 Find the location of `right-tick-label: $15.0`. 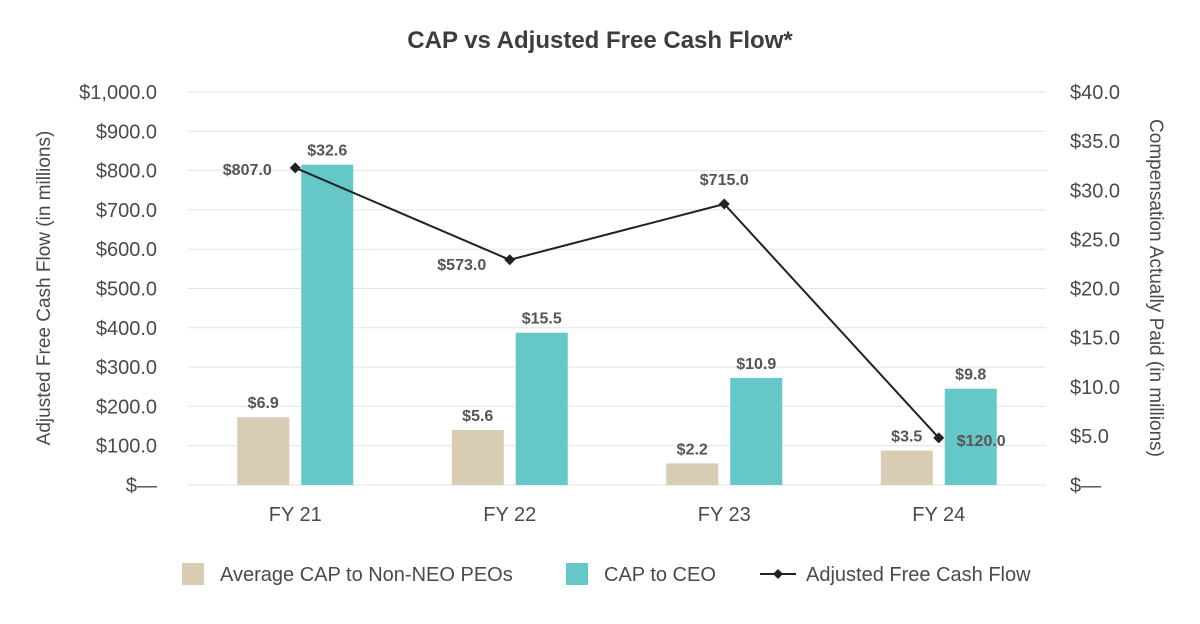

right-tick-label: $15.0 is located at coordinates (1095, 339).